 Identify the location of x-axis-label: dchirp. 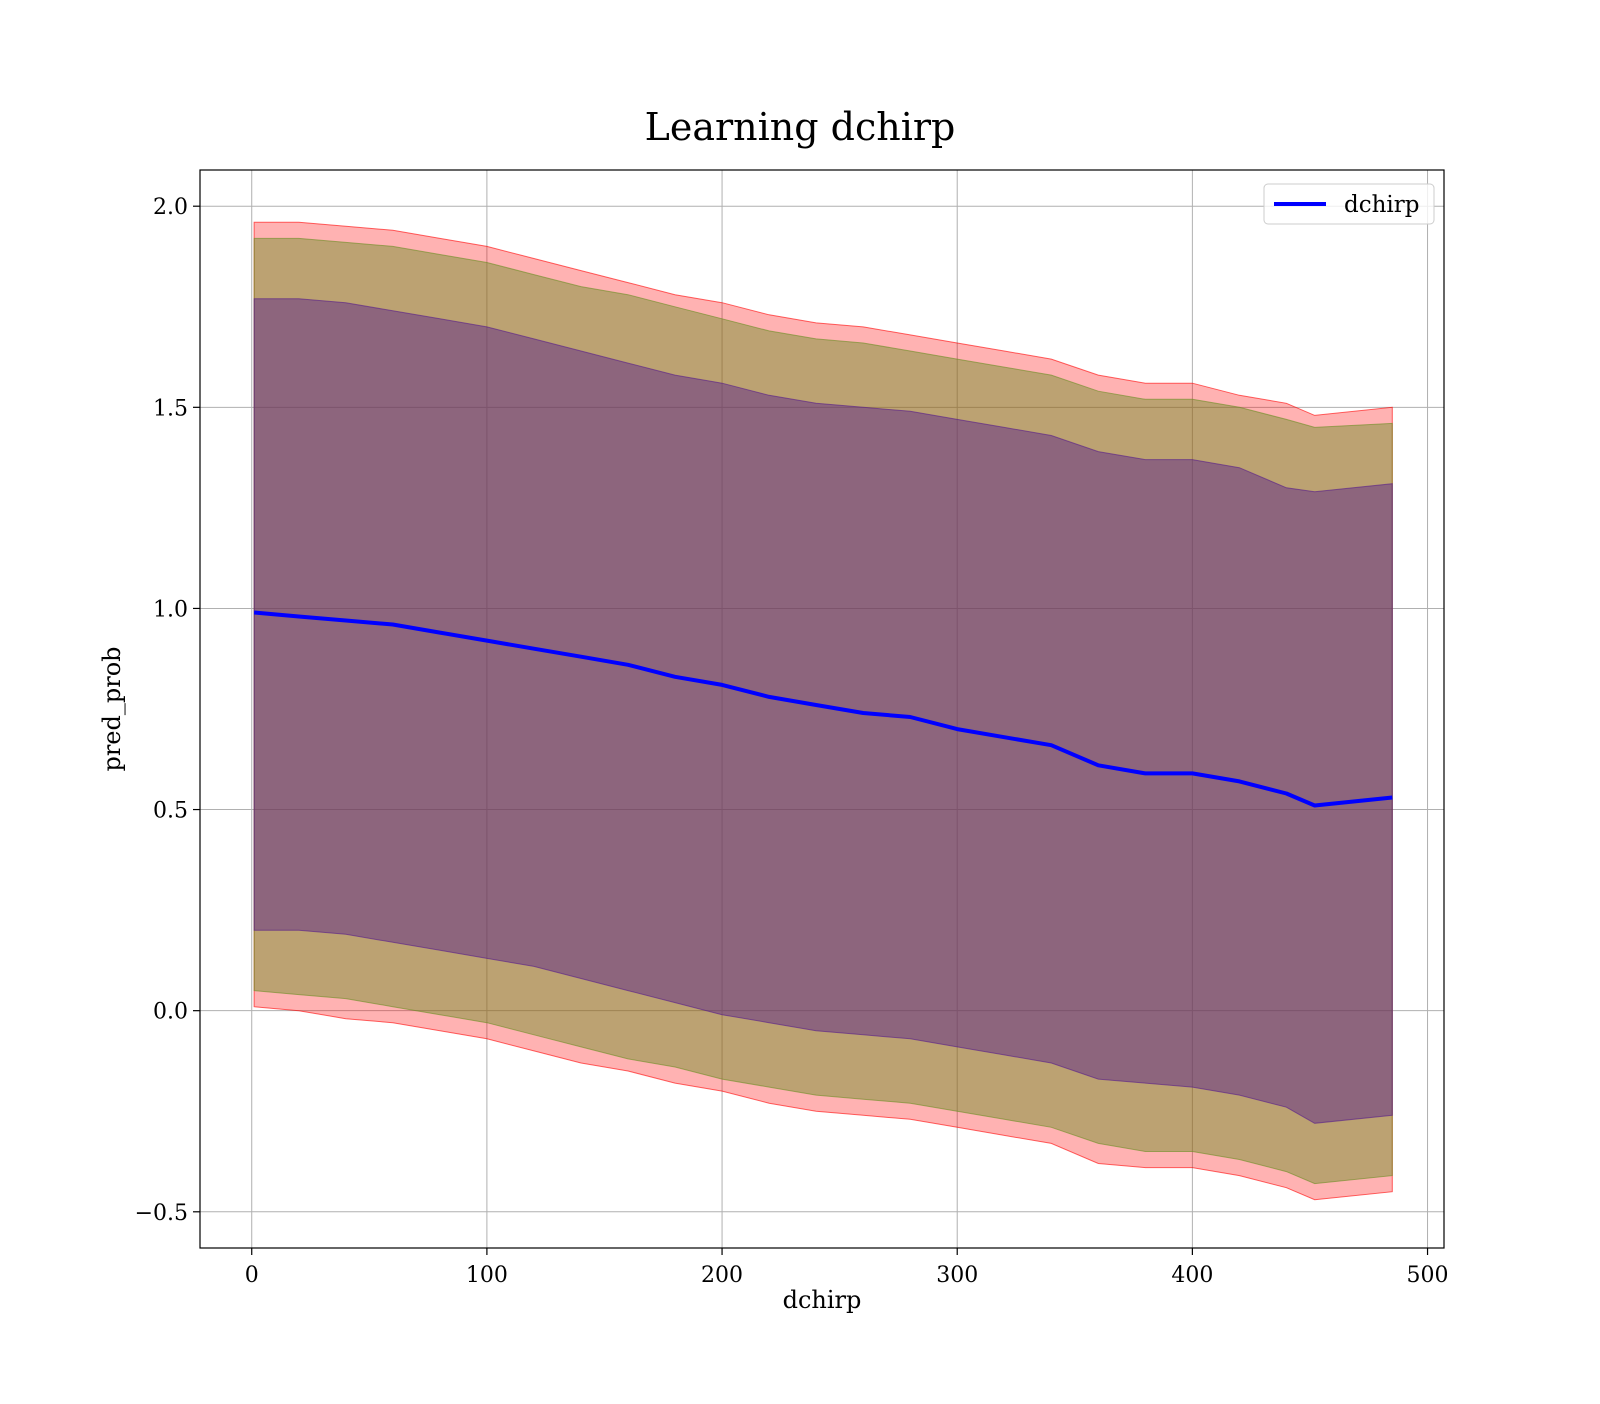
(822, 1300).